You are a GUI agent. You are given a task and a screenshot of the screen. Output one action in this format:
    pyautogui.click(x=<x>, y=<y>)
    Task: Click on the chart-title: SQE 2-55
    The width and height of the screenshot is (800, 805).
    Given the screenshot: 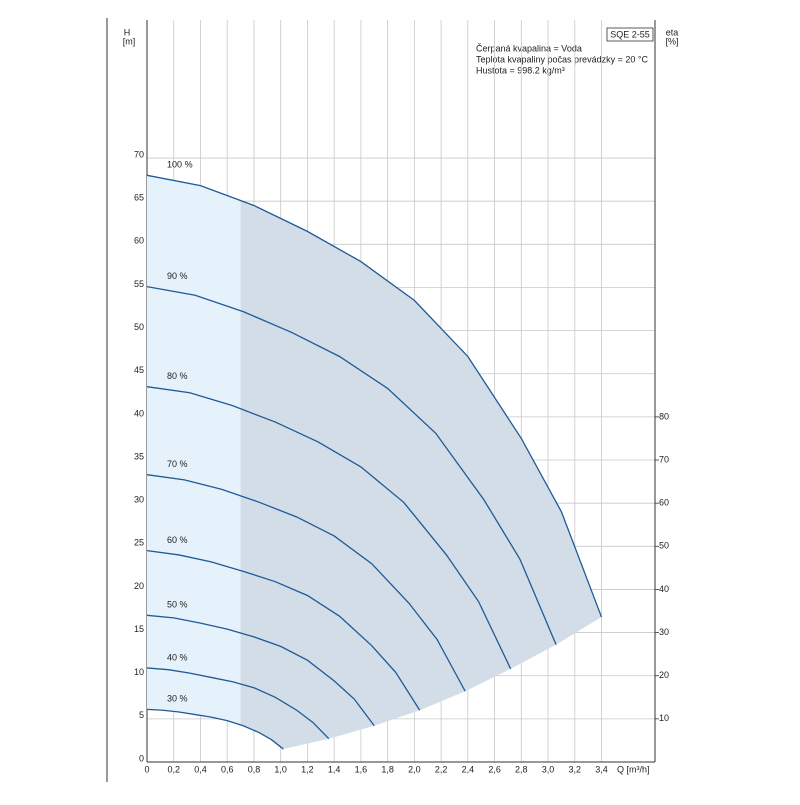 What is the action you would take?
    pyautogui.click(x=630, y=34)
    